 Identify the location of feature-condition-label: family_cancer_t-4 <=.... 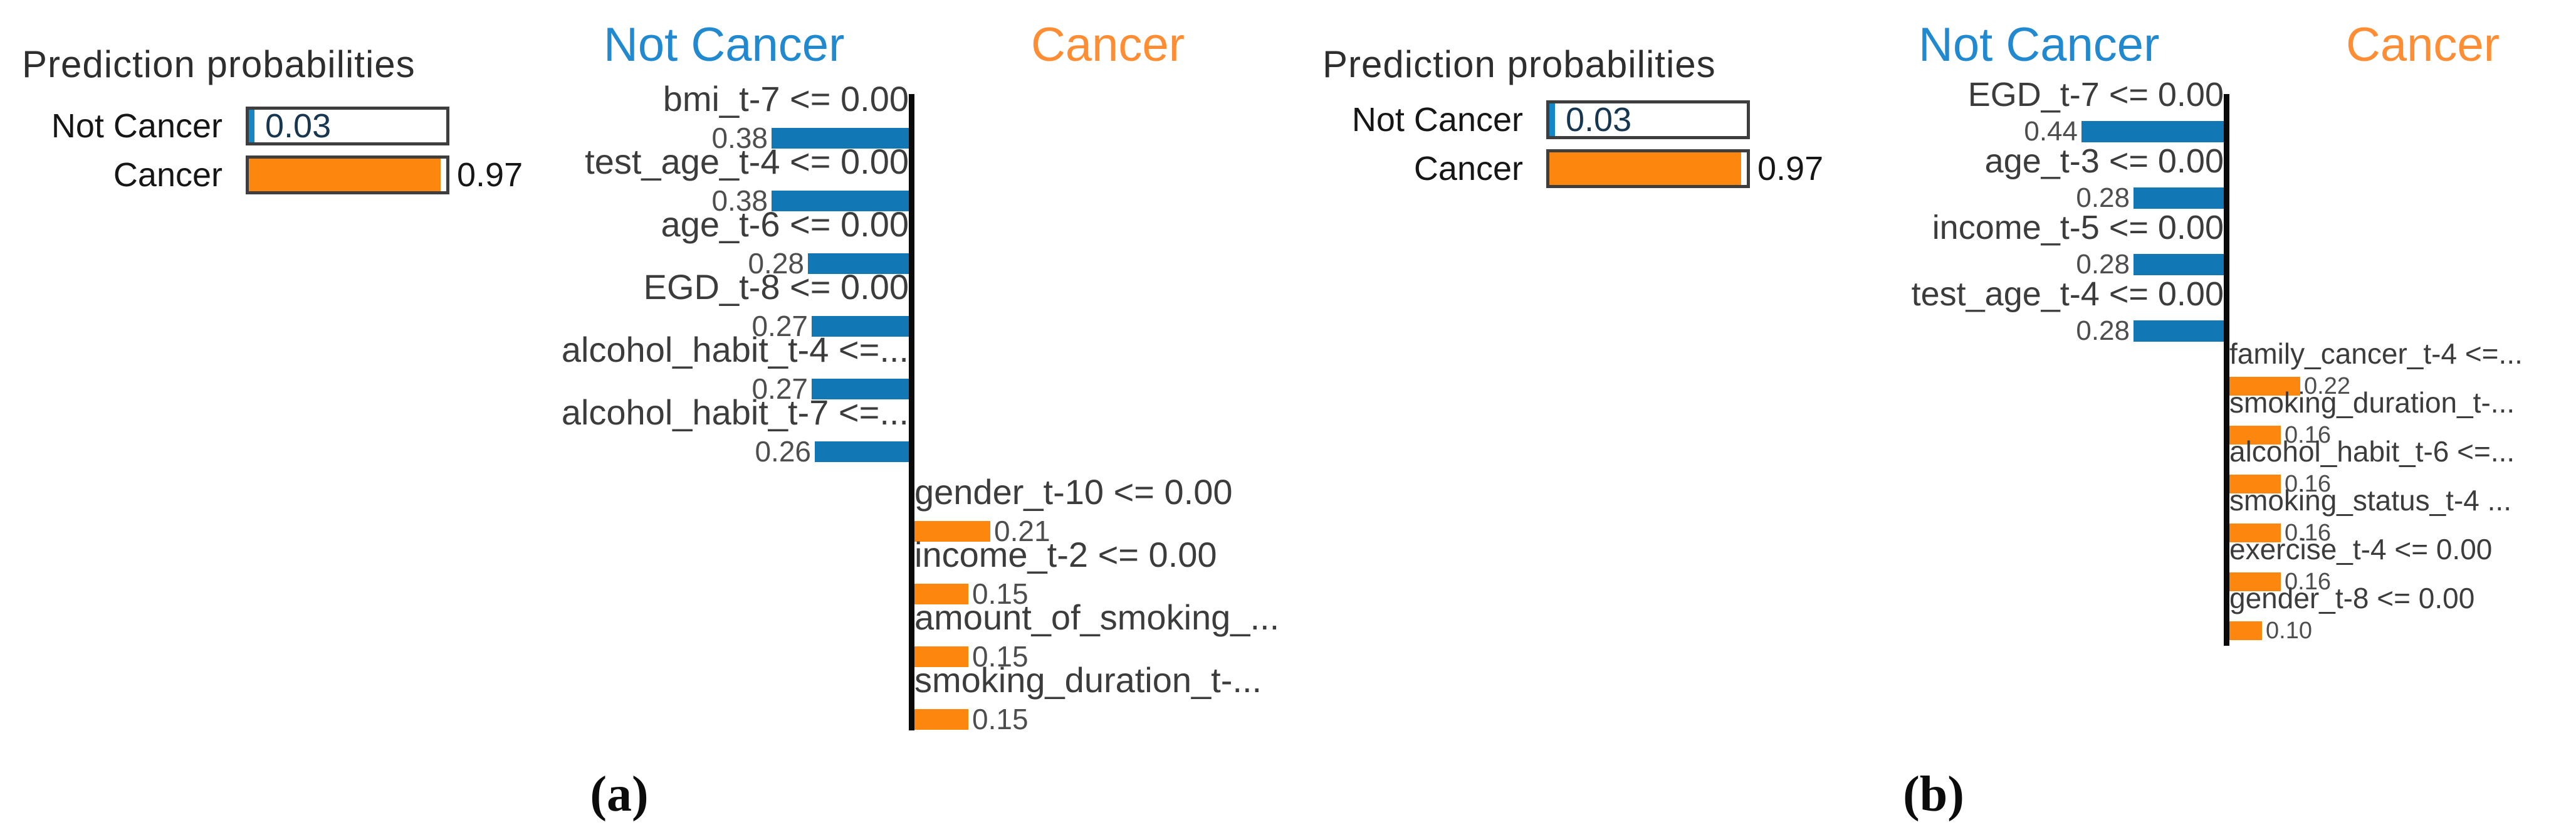
(2376, 353).